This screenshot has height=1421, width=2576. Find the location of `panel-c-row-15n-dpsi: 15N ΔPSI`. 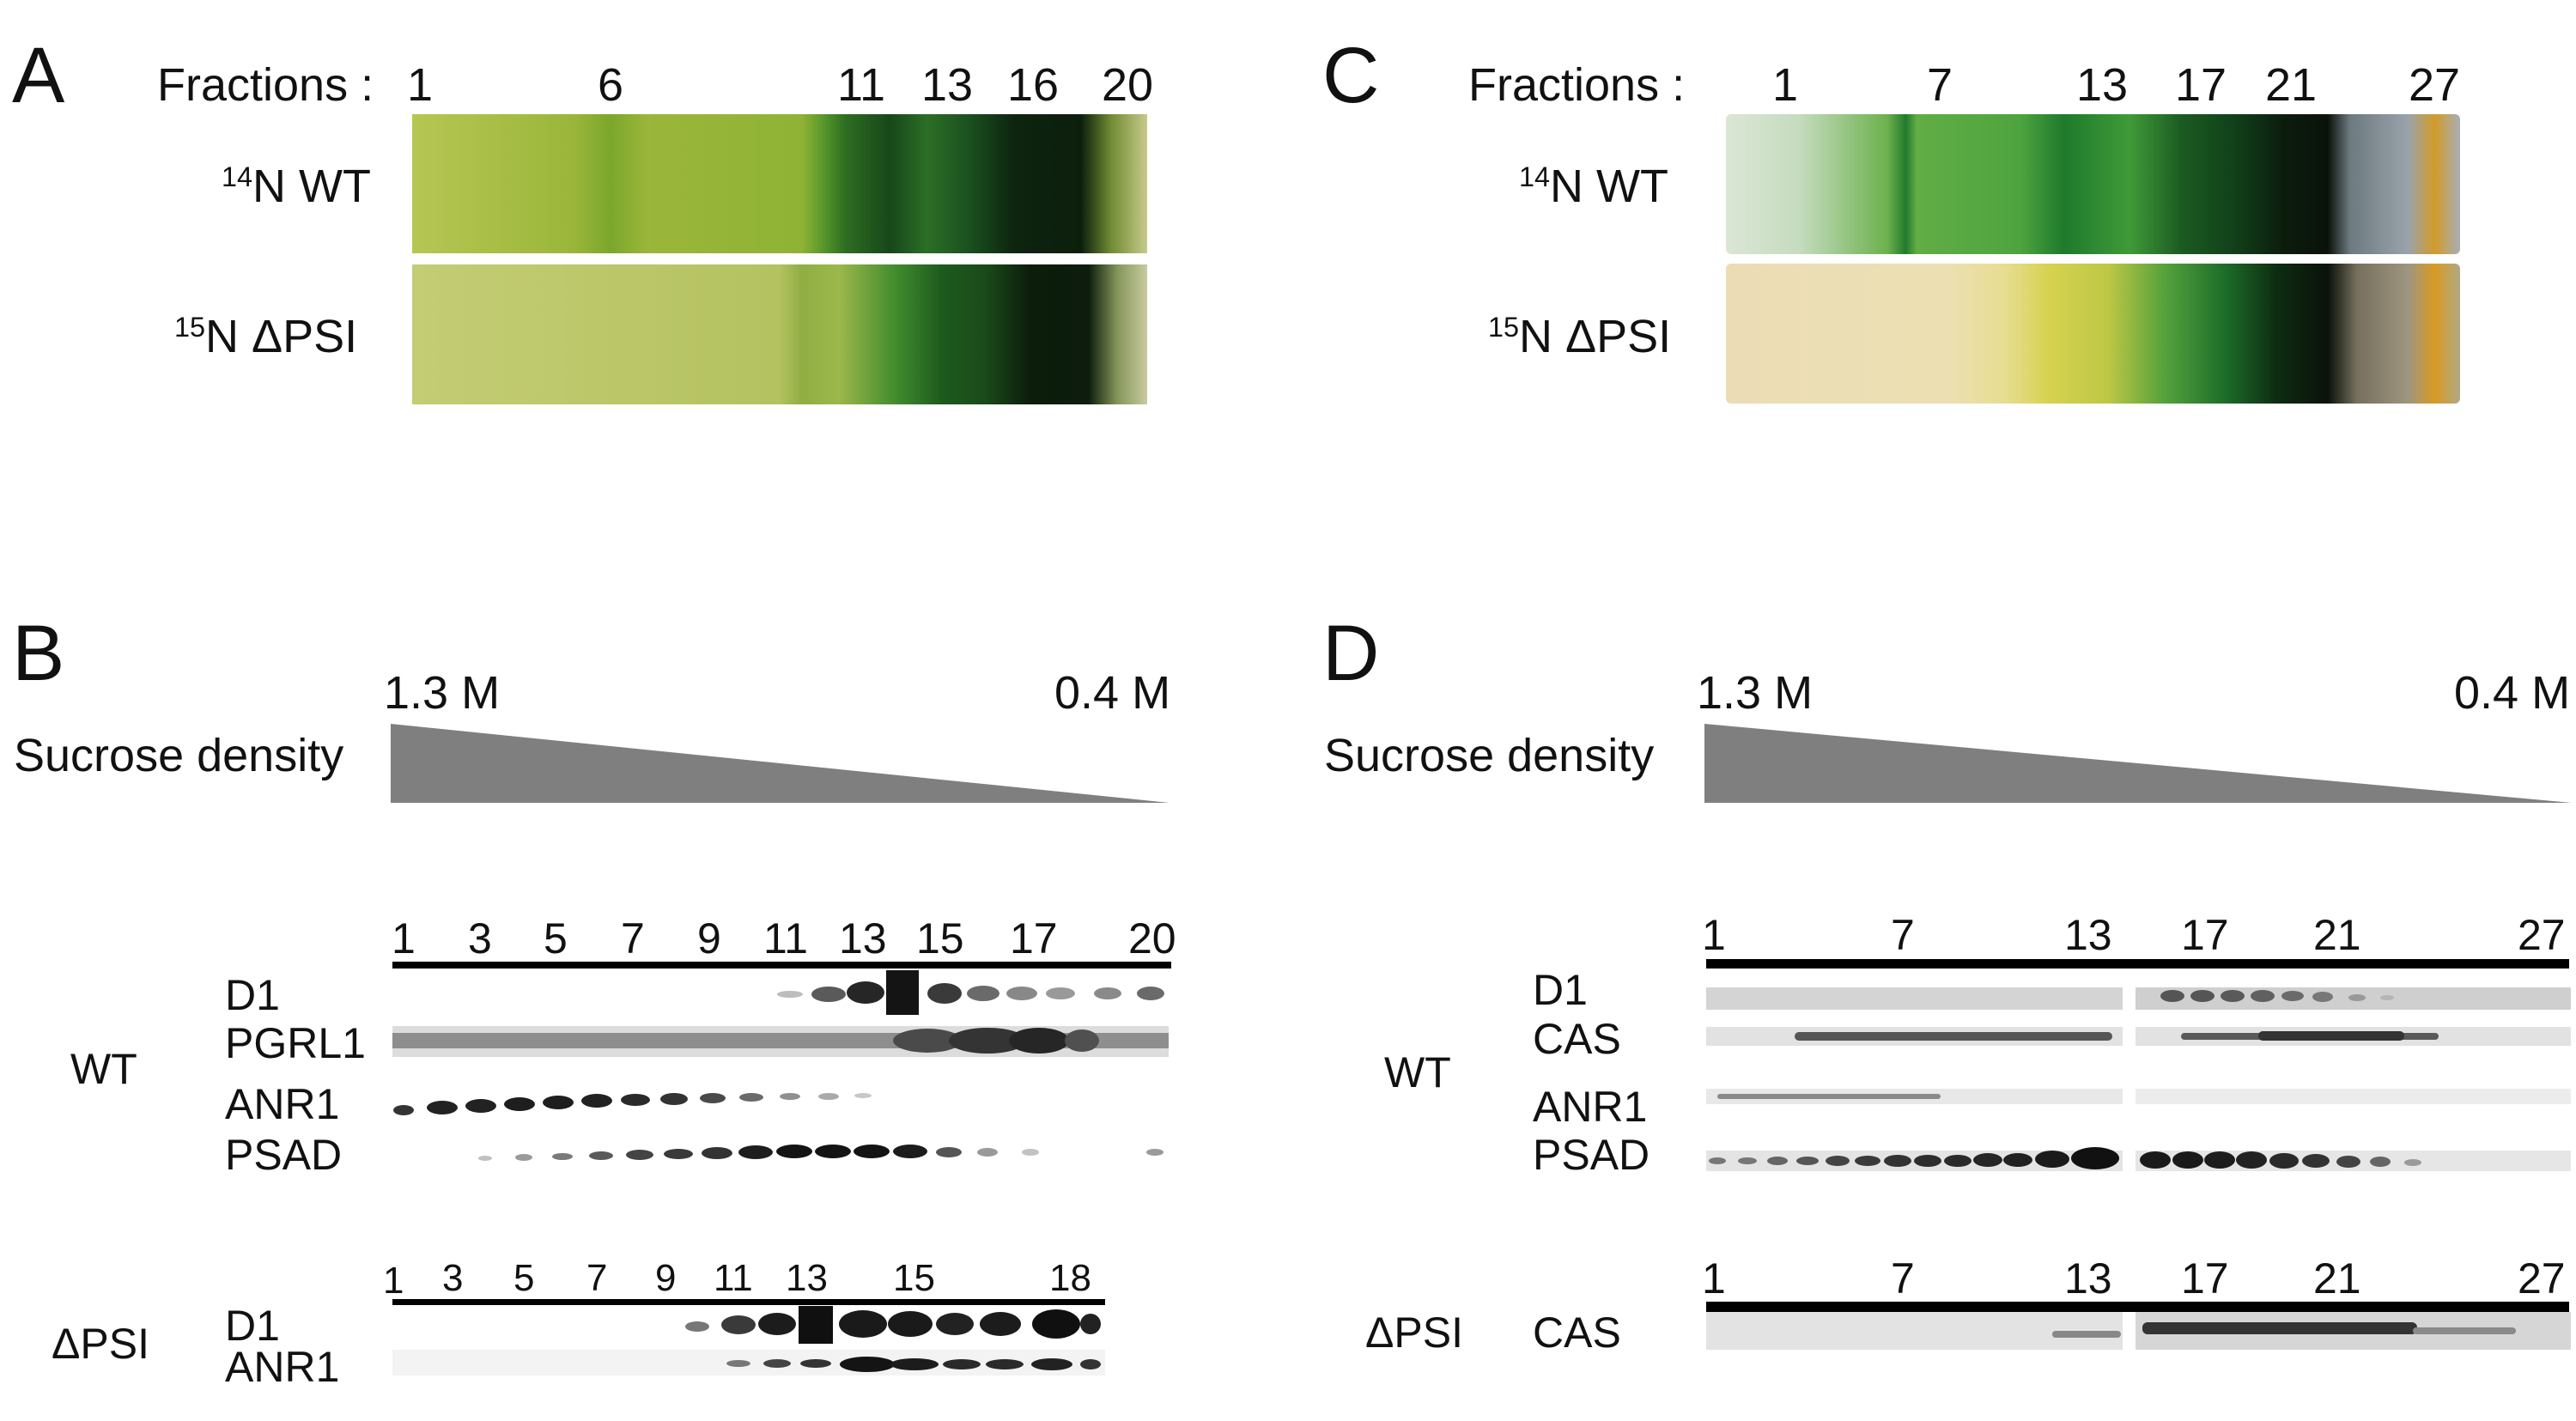

panel-c-row-15n-dpsi: 15N ΔPSI is located at coordinates (1580, 336).